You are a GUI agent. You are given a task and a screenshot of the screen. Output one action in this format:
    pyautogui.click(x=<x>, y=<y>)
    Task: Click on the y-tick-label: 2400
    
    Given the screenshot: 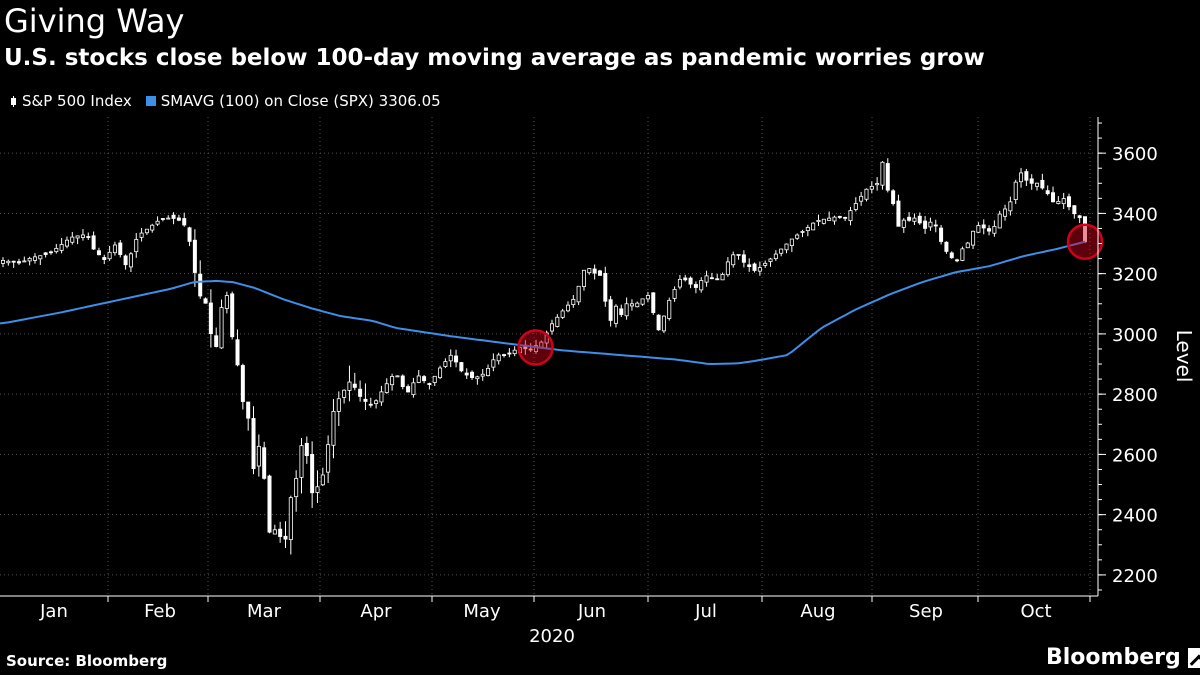 What is the action you would take?
    pyautogui.click(x=1135, y=516)
    